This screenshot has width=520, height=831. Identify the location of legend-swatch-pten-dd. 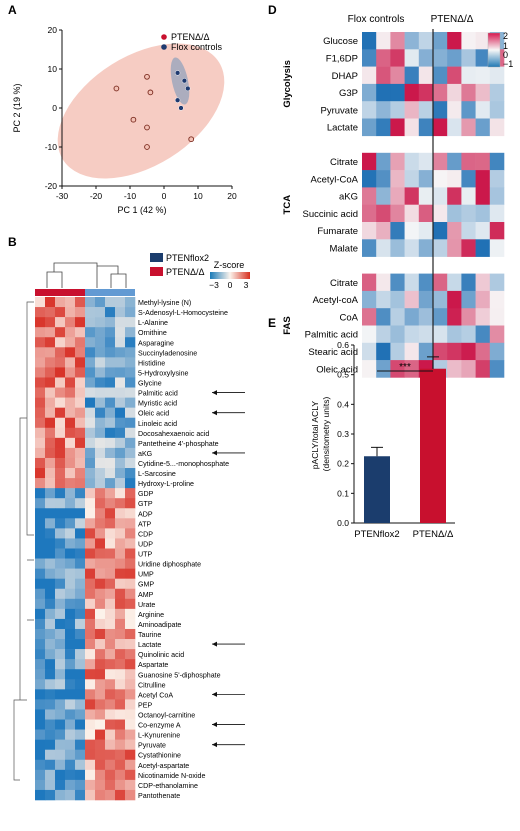
(156, 271).